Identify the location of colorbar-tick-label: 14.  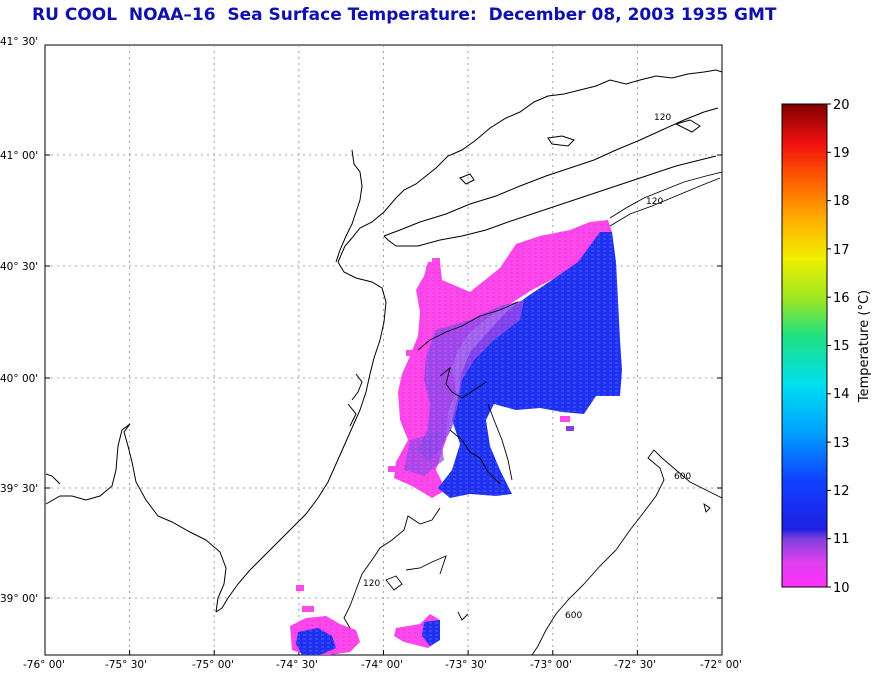
(841, 394).